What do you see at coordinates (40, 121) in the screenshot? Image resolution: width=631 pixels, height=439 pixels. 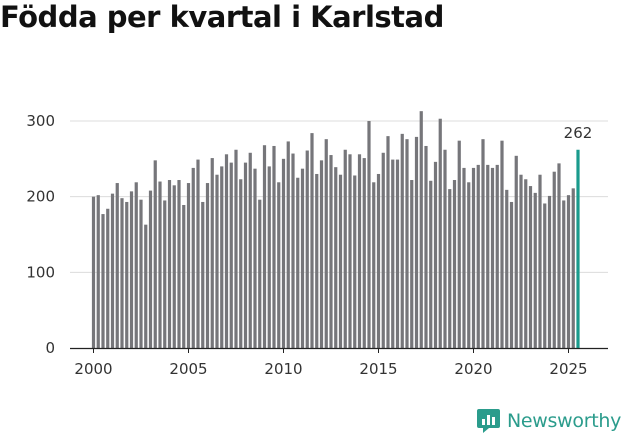 I see `y-tick-label: 300` at bounding box center [40, 121].